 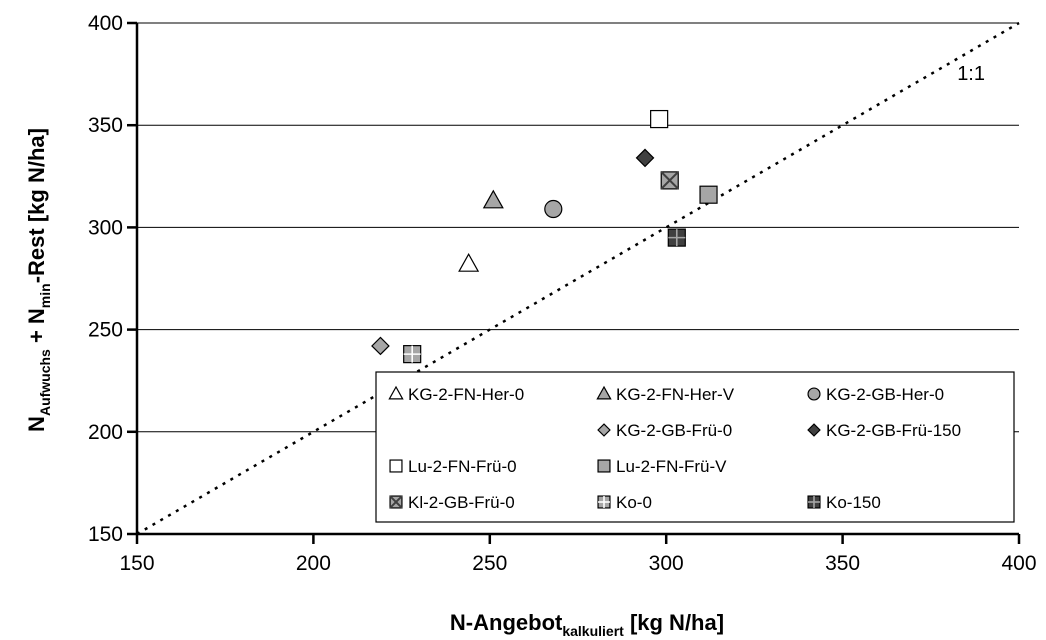 I want to click on x-tick-label-400: 400, so click(x=1018, y=563).